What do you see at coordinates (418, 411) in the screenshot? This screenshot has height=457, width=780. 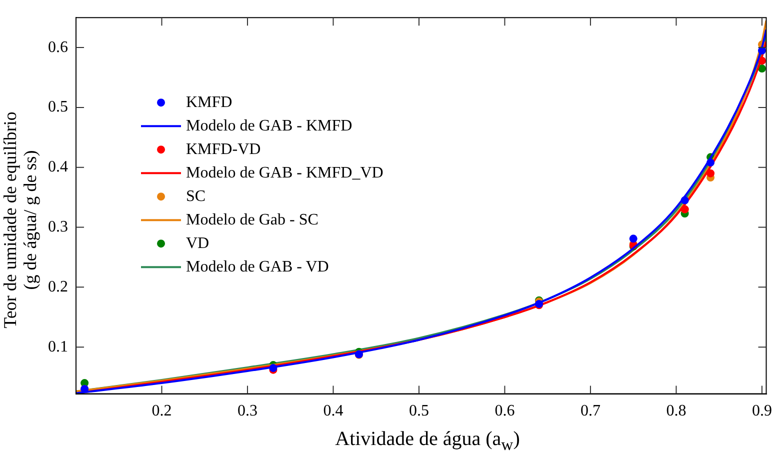 I see `x-tick-label: 0.5` at bounding box center [418, 411].